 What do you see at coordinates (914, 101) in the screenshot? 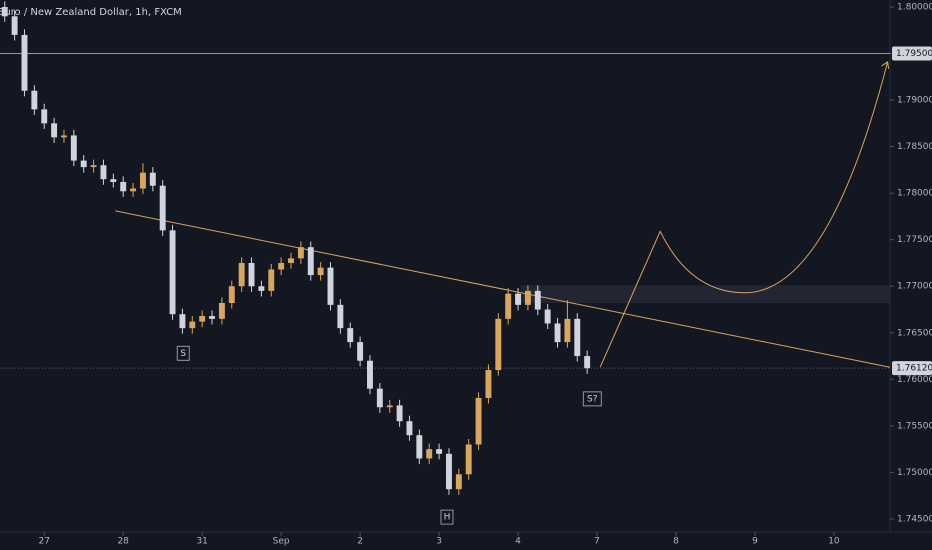
I see `y-tick-label: 1.79000` at bounding box center [914, 101].